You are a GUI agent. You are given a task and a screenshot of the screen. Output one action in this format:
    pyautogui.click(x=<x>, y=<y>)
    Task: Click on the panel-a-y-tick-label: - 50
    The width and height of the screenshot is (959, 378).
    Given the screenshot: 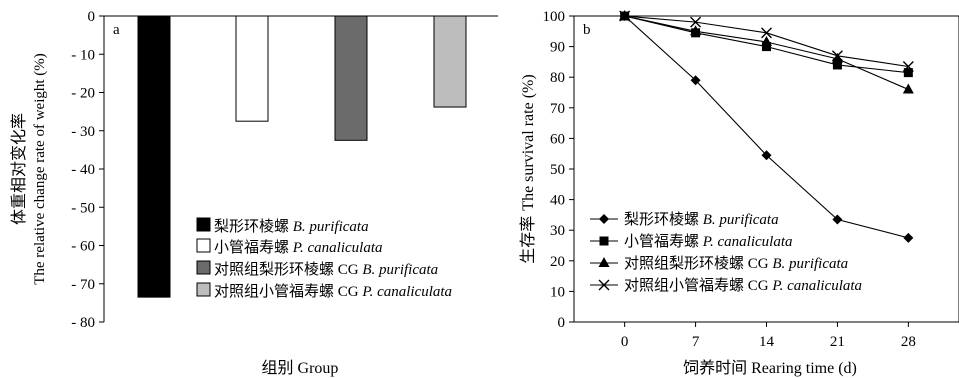 What is the action you would take?
    pyautogui.click(x=83, y=208)
    